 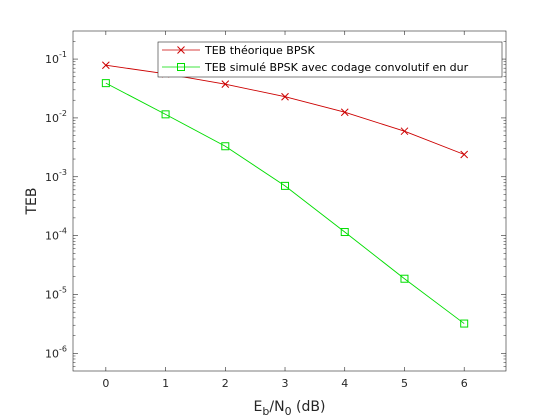 I want to click on x-tick-label: 0, so click(x=105, y=383).